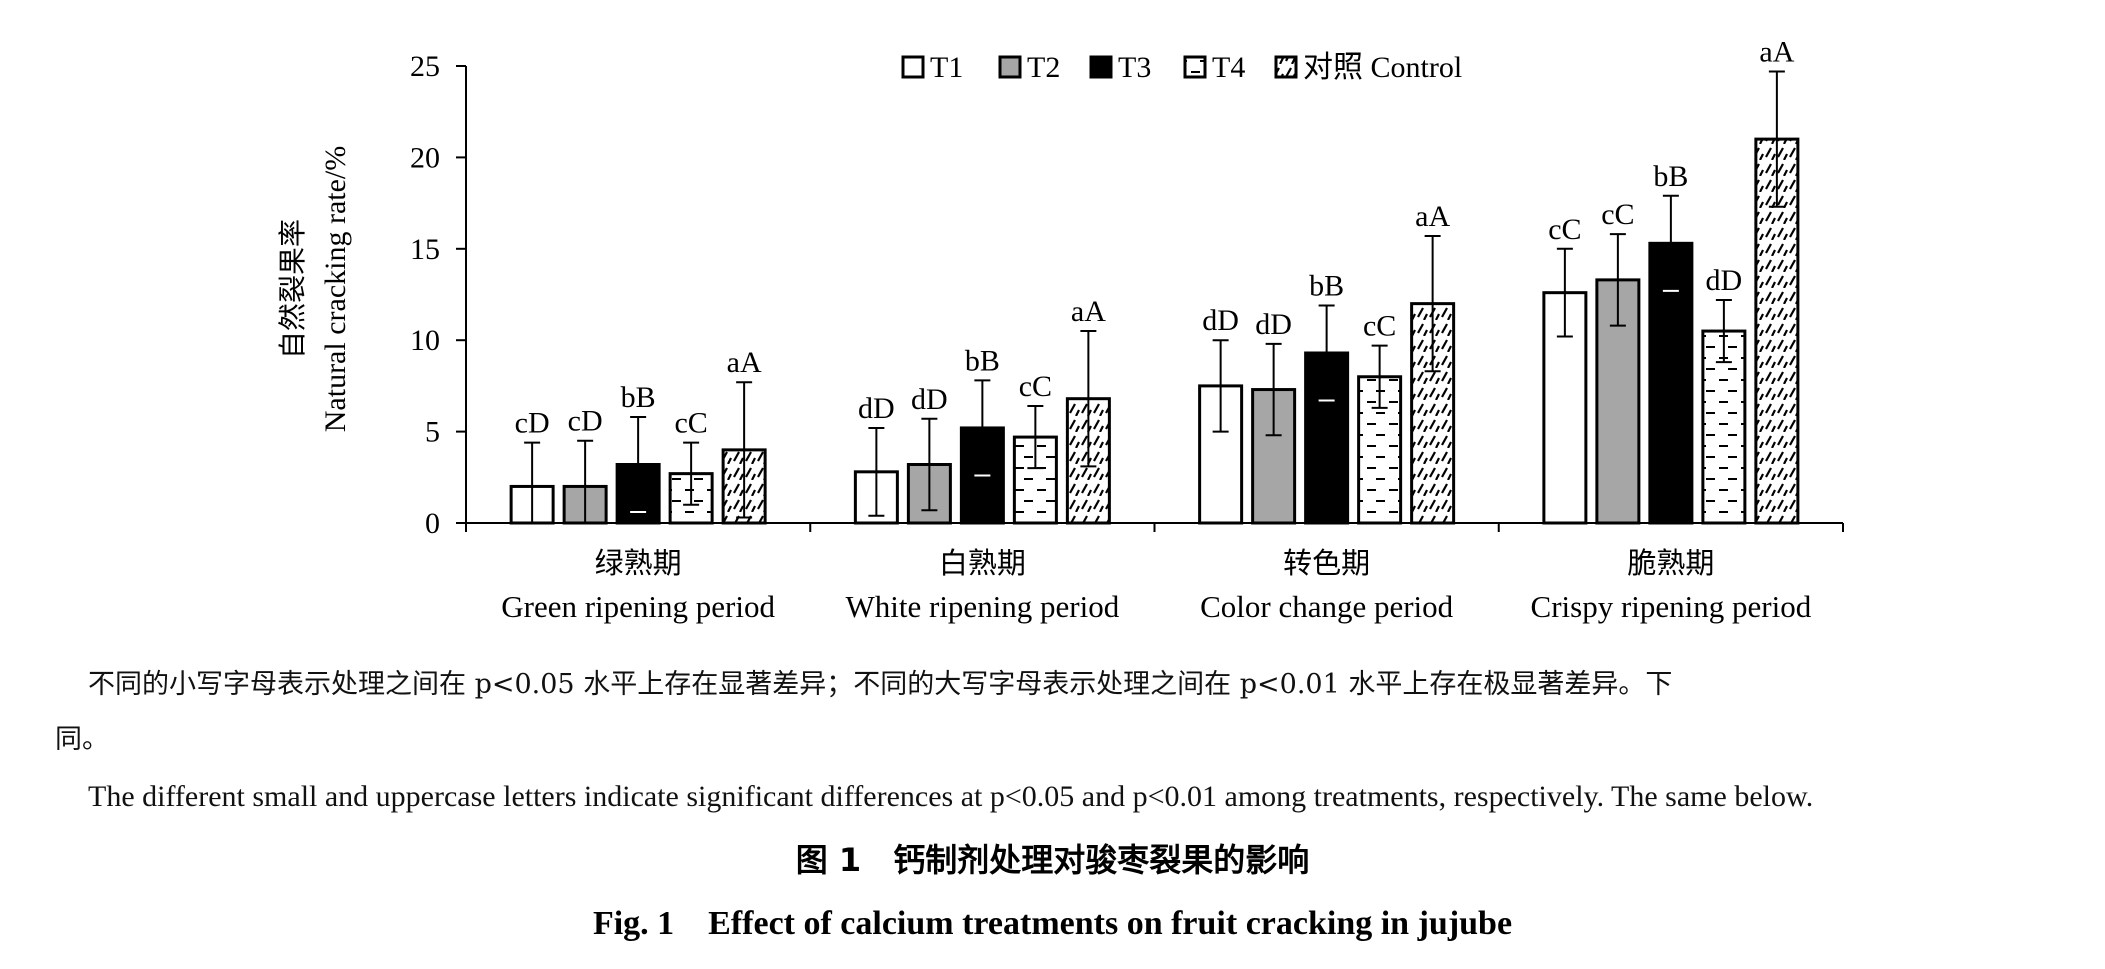 Image resolution: width=2105 pixels, height=969 pixels. I want to click on category-label-en: Color change period, so click(1327, 606).